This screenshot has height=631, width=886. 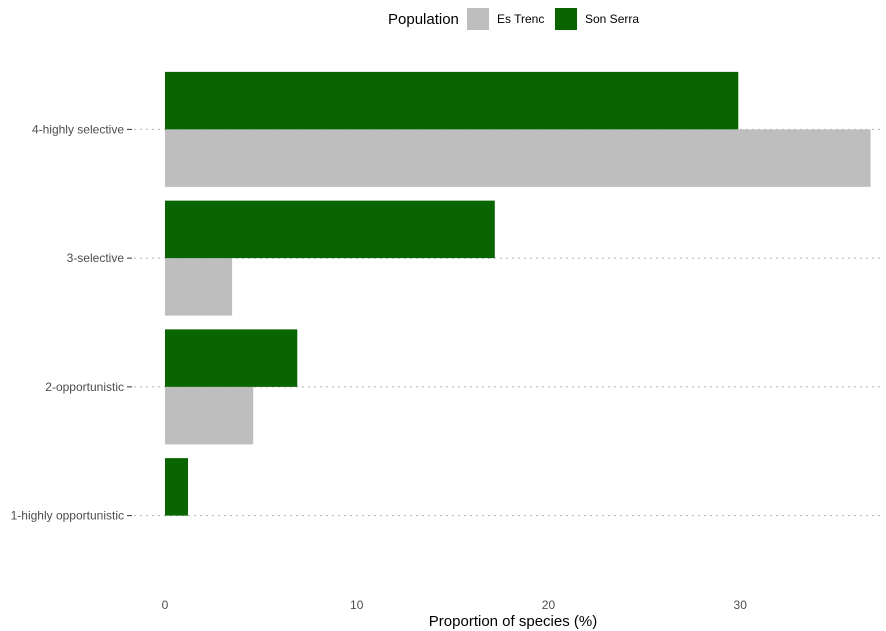 What do you see at coordinates (520, 19) in the screenshot?
I see `legend-label-es-trenc: Es Trenc` at bounding box center [520, 19].